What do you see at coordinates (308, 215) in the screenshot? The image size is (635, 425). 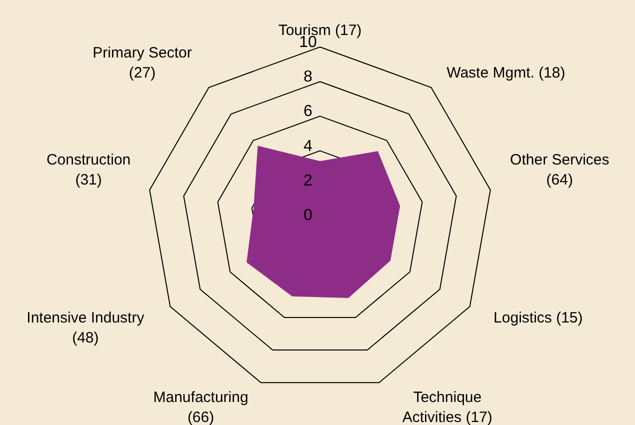 I see `y-tick-label: 0` at bounding box center [308, 215].